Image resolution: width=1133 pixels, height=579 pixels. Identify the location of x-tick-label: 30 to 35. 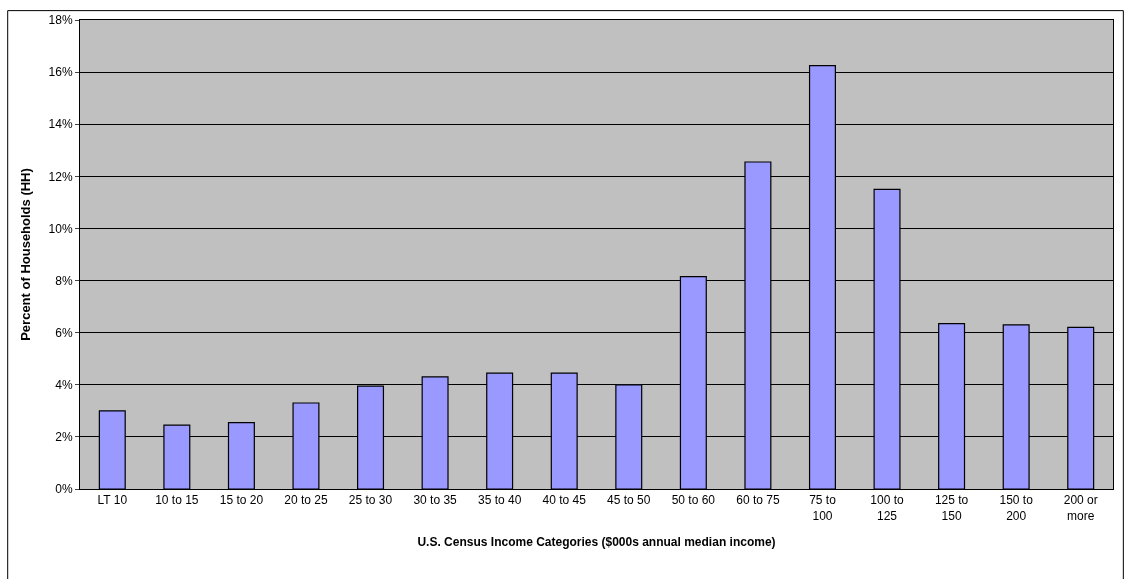
(435, 500).